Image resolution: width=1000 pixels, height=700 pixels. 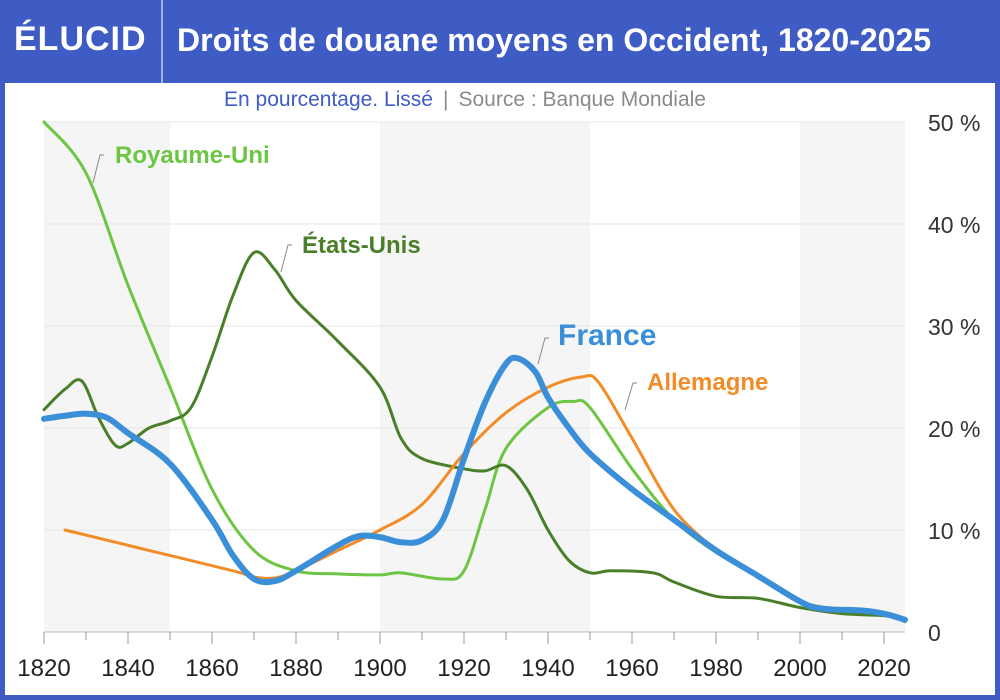 What do you see at coordinates (707, 382) in the screenshot?
I see `series-label-allemagne: Allemagne` at bounding box center [707, 382].